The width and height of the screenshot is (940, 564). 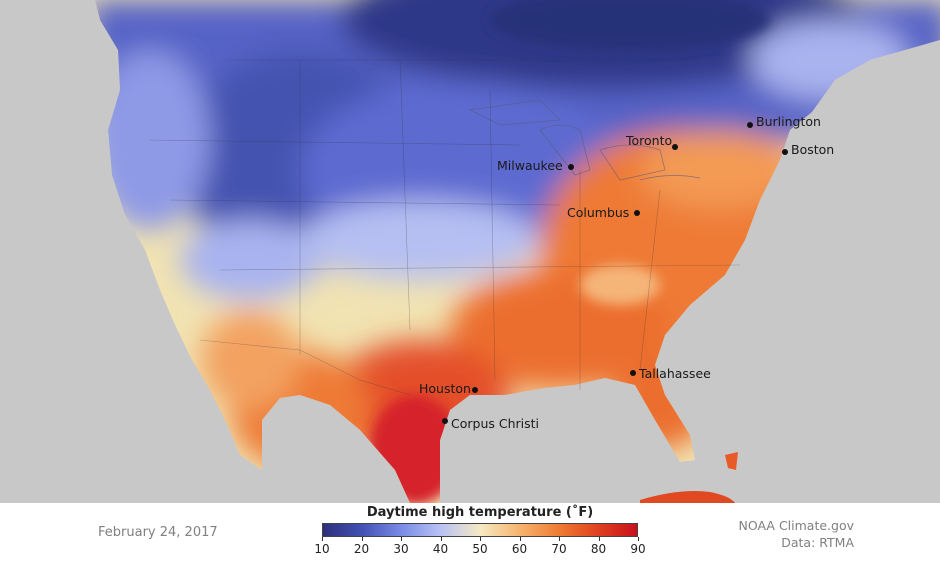 I want to click on city-label: Burlington, so click(x=788, y=121).